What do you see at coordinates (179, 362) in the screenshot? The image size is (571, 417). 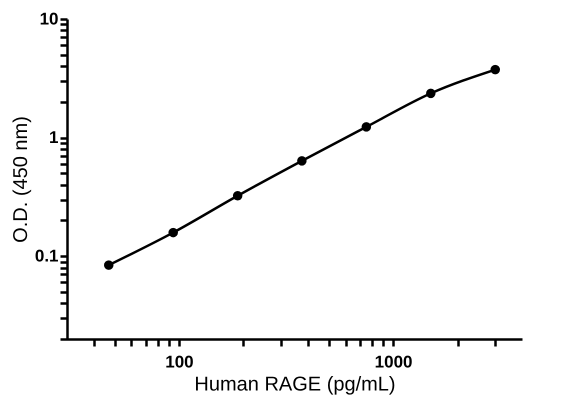 I see `x-tick-label: 100` at bounding box center [179, 362].